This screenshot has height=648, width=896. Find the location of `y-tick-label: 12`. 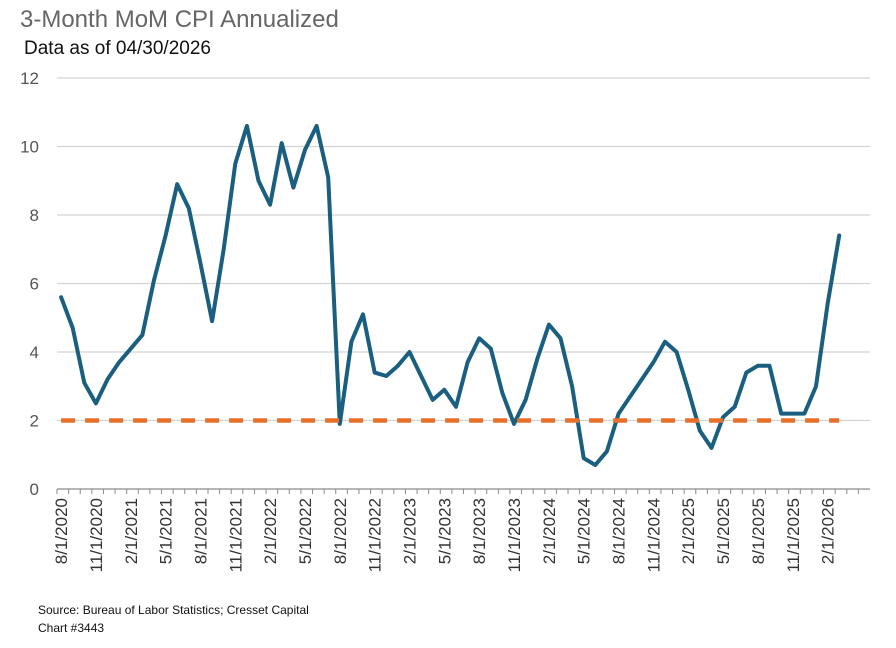

y-tick-label: 12 is located at coordinates (29, 78).